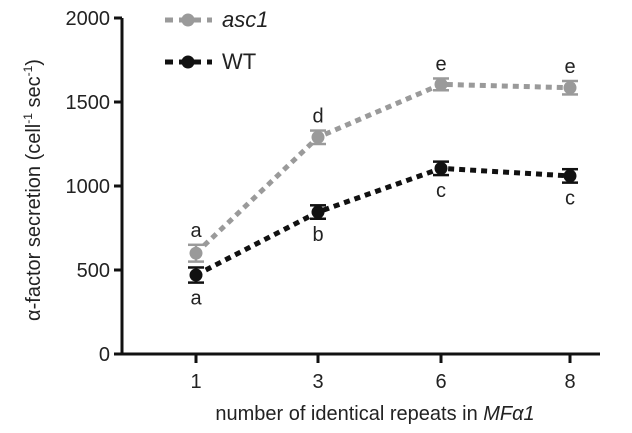  Describe the element at coordinates (34, 222) in the screenshot. I see `y-axis-label-main: α-factor secretion (cell` at that location.